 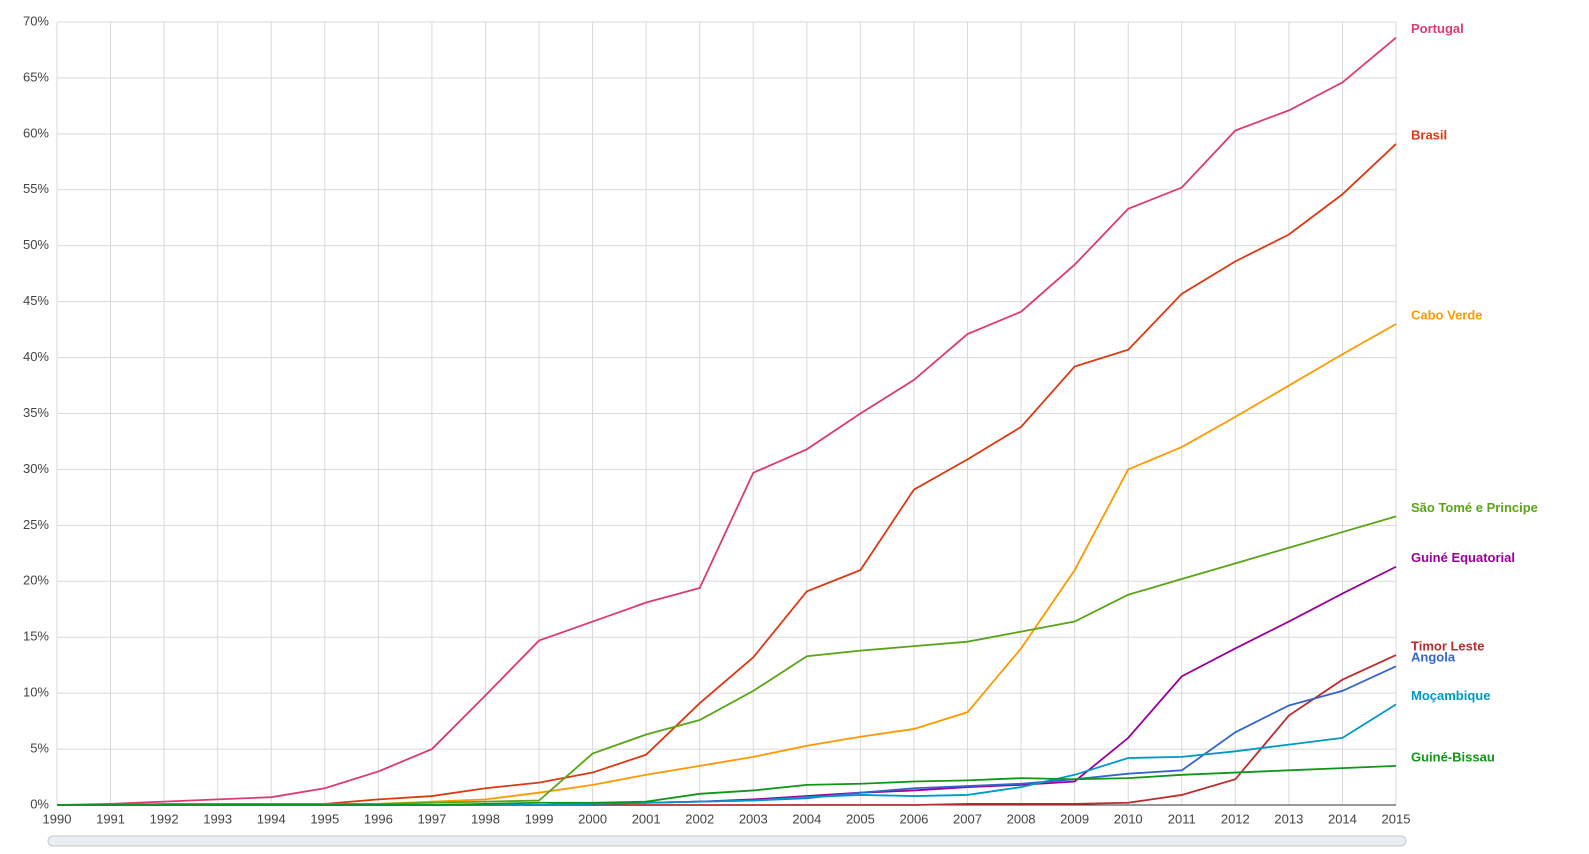 I want to click on x-tick-label: 1999, so click(x=539, y=818).